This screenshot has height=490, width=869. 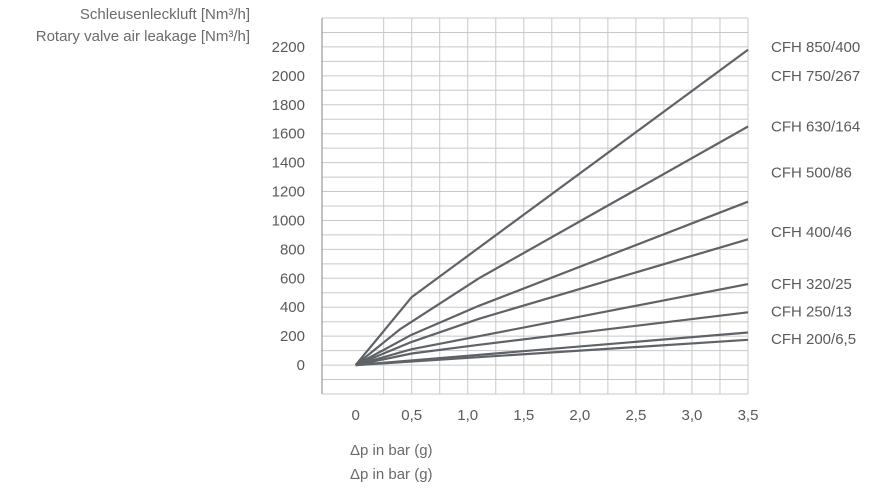 What do you see at coordinates (391, 474) in the screenshot?
I see `x-axis-label-2: Δp in bar (g)` at bounding box center [391, 474].